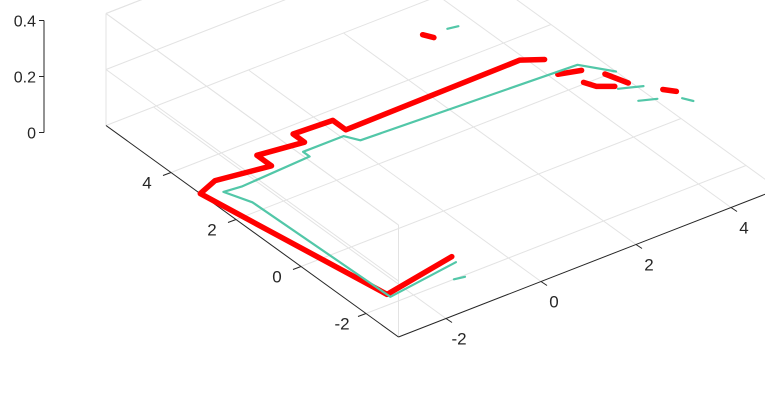 This screenshot has height=396, width=765. I want to click on y-tick-label: -2, so click(341, 324).